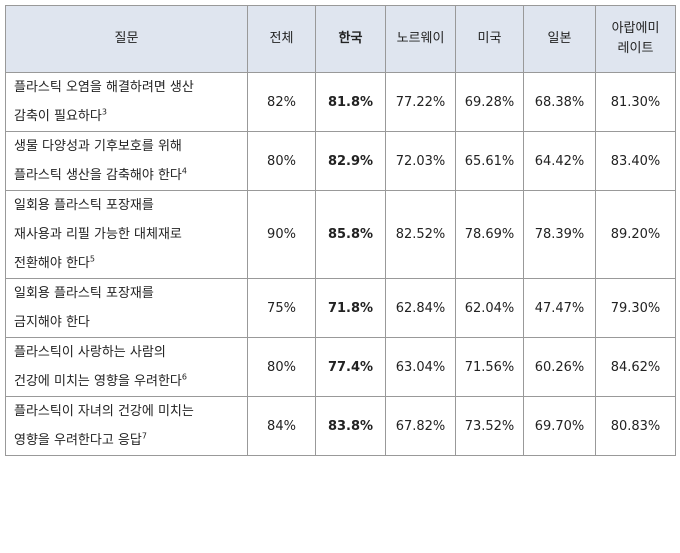 The height and width of the screenshot is (553, 680). Describe the element at coordinates (350, 234) in the screenshot. I see `value-cell: 85.8%` at that location.